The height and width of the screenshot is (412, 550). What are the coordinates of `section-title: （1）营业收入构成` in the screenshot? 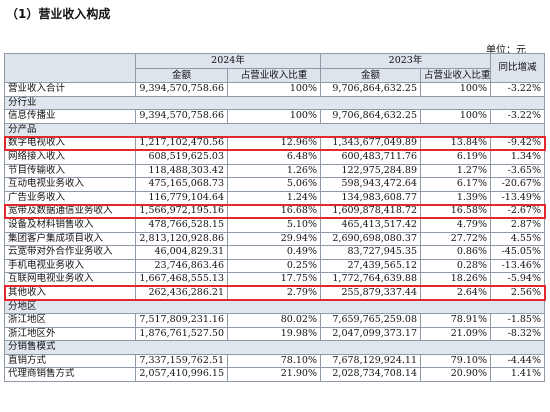 It's located at (58, 14).